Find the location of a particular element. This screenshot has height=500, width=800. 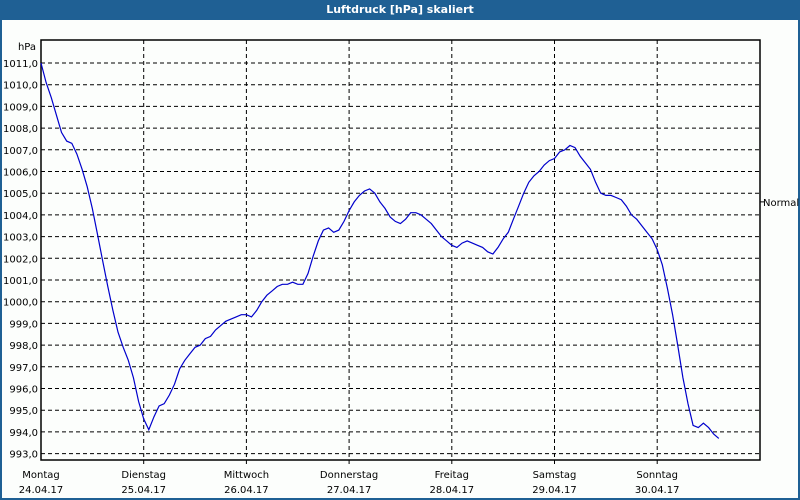

y-tick-label: 1006,0 is located at coordinates (20, 173).